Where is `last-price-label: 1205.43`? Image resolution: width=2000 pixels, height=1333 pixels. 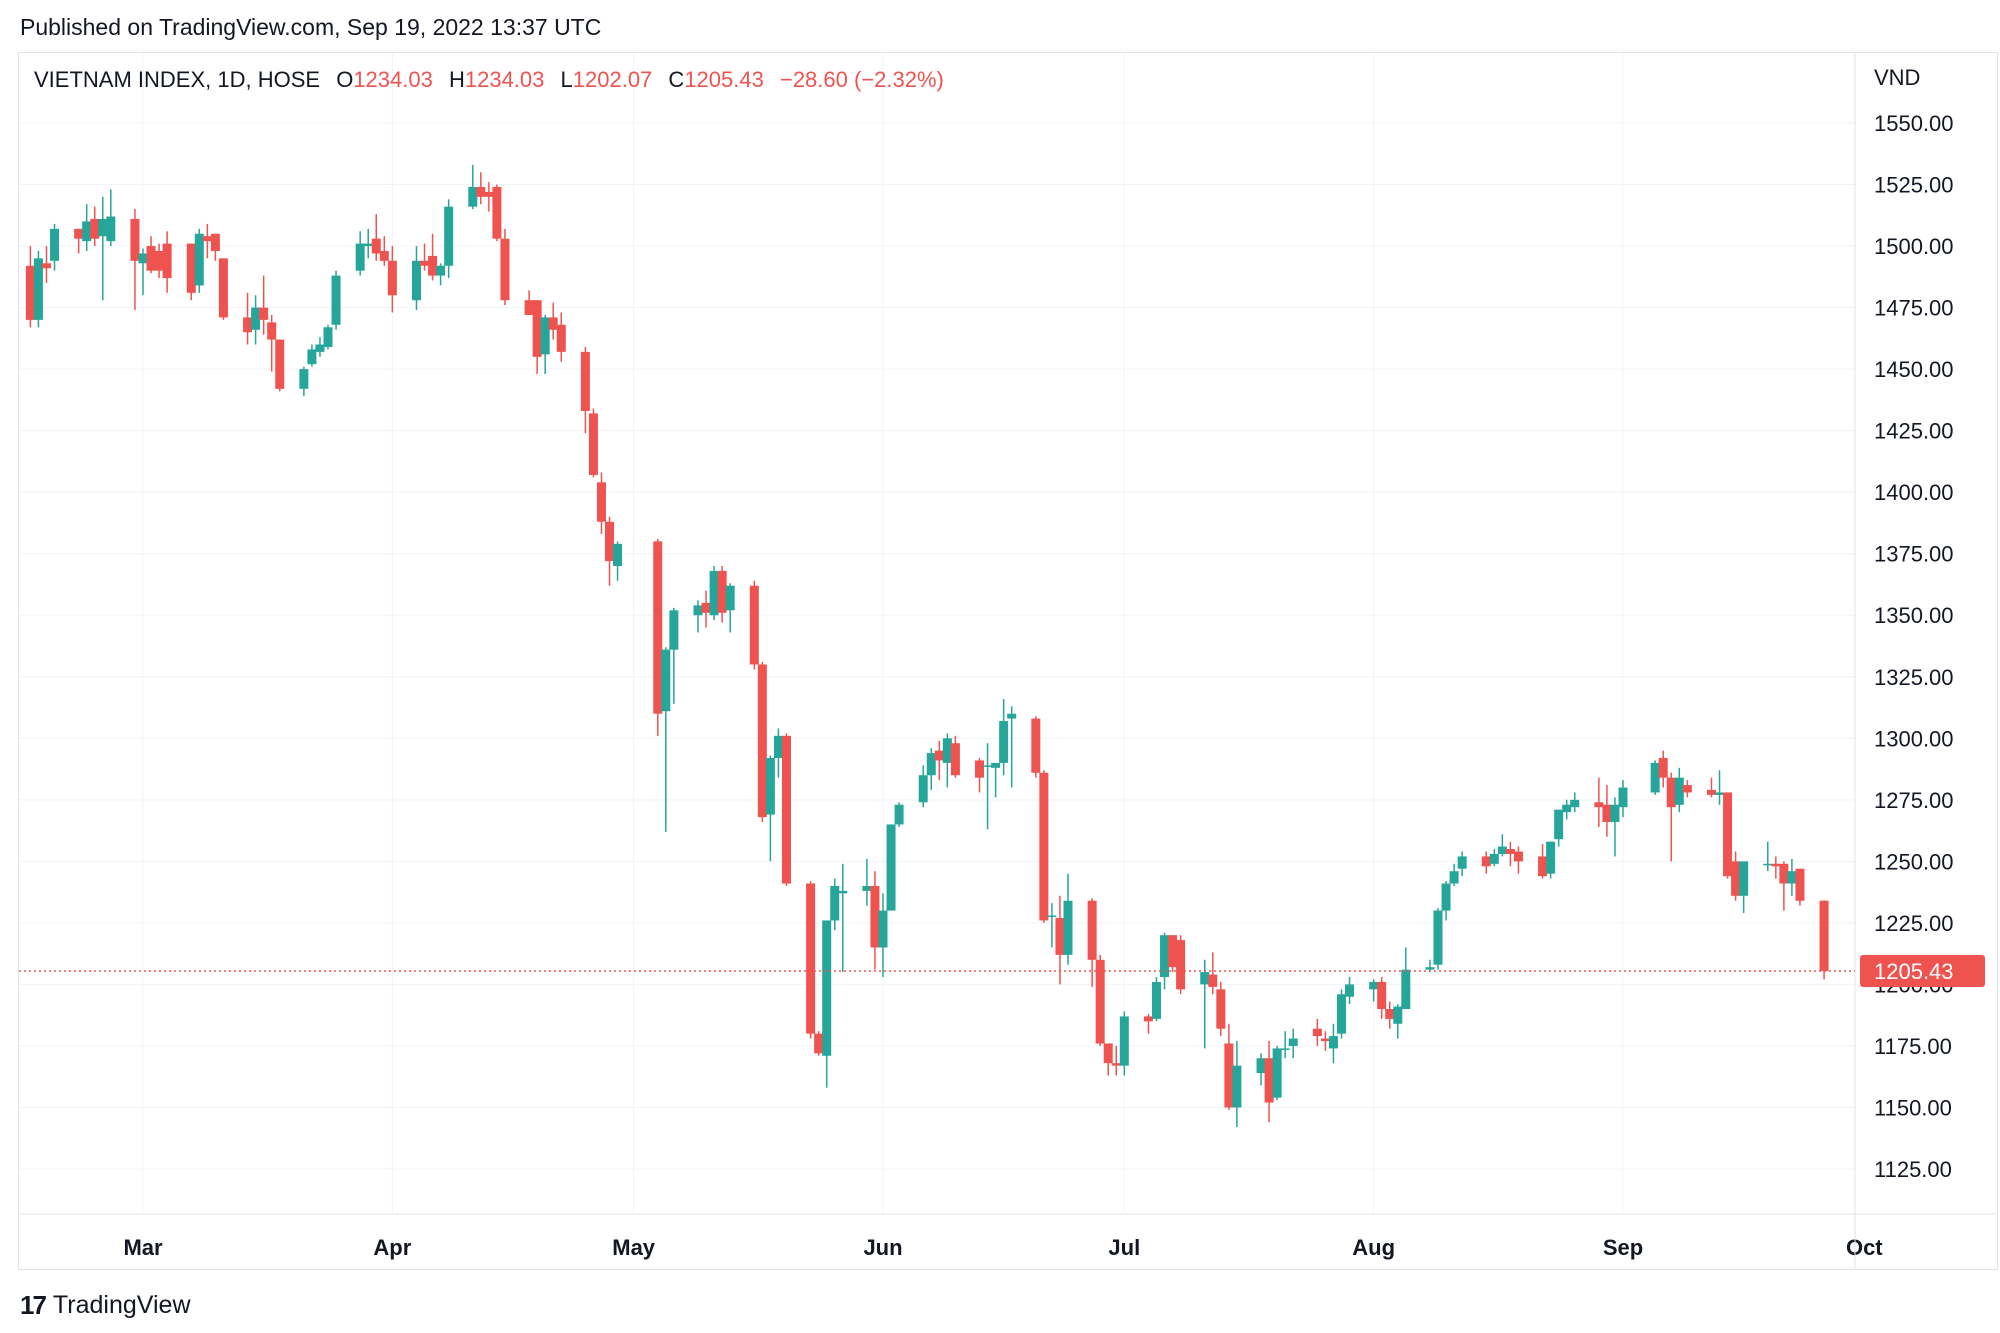 last-price-label: 1205.43 is located at coordinates (1914, 971).